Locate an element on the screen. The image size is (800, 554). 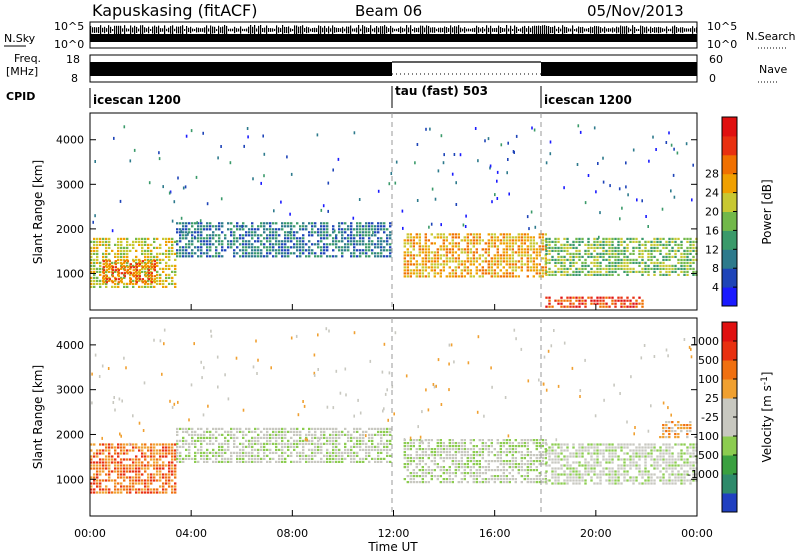
nave-axis-bottom: 0 is located at coordinates (712, 78).